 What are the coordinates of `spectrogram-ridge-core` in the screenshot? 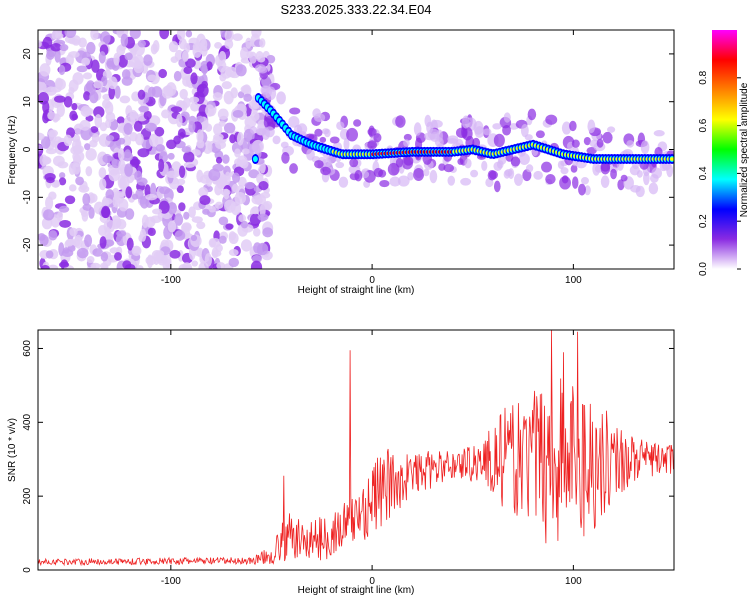 It's located at (671, 159).